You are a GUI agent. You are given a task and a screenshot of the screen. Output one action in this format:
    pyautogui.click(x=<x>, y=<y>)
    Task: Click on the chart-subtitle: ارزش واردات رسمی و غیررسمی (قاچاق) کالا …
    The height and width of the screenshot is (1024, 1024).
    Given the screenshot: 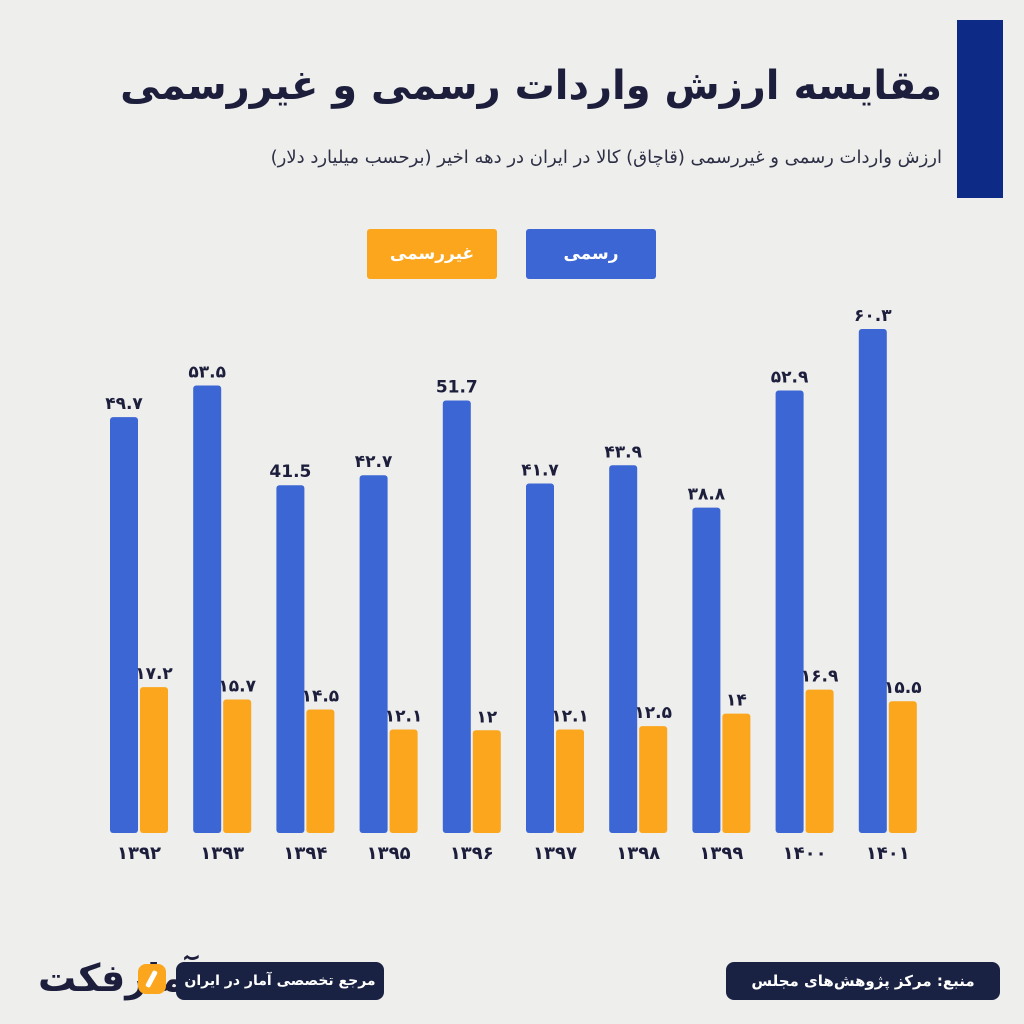 What is the action you would take?
    pyautogui.click(x=606, y=157)
    